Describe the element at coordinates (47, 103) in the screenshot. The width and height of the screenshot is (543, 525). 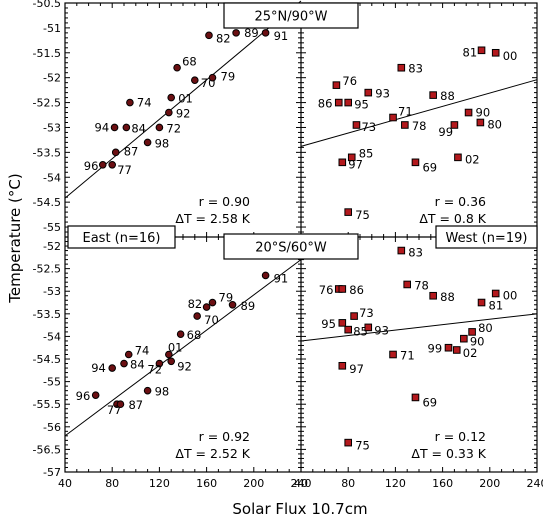
I see `y-tick-label: -52.5` at that location.